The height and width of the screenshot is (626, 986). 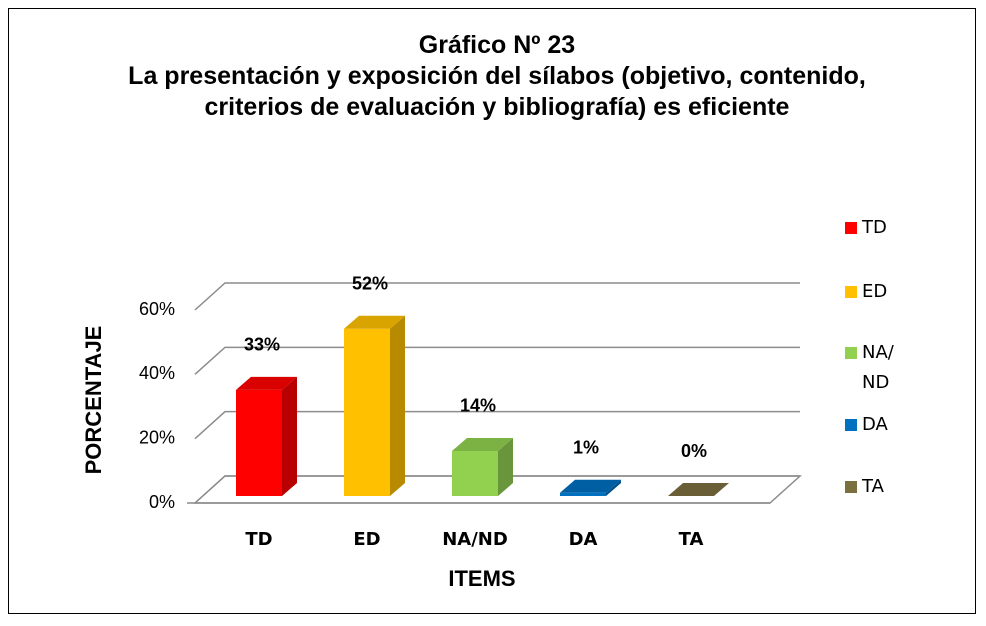 I want to click on chart-title: Gráfico Nº 23, so click(x=497, y=45).